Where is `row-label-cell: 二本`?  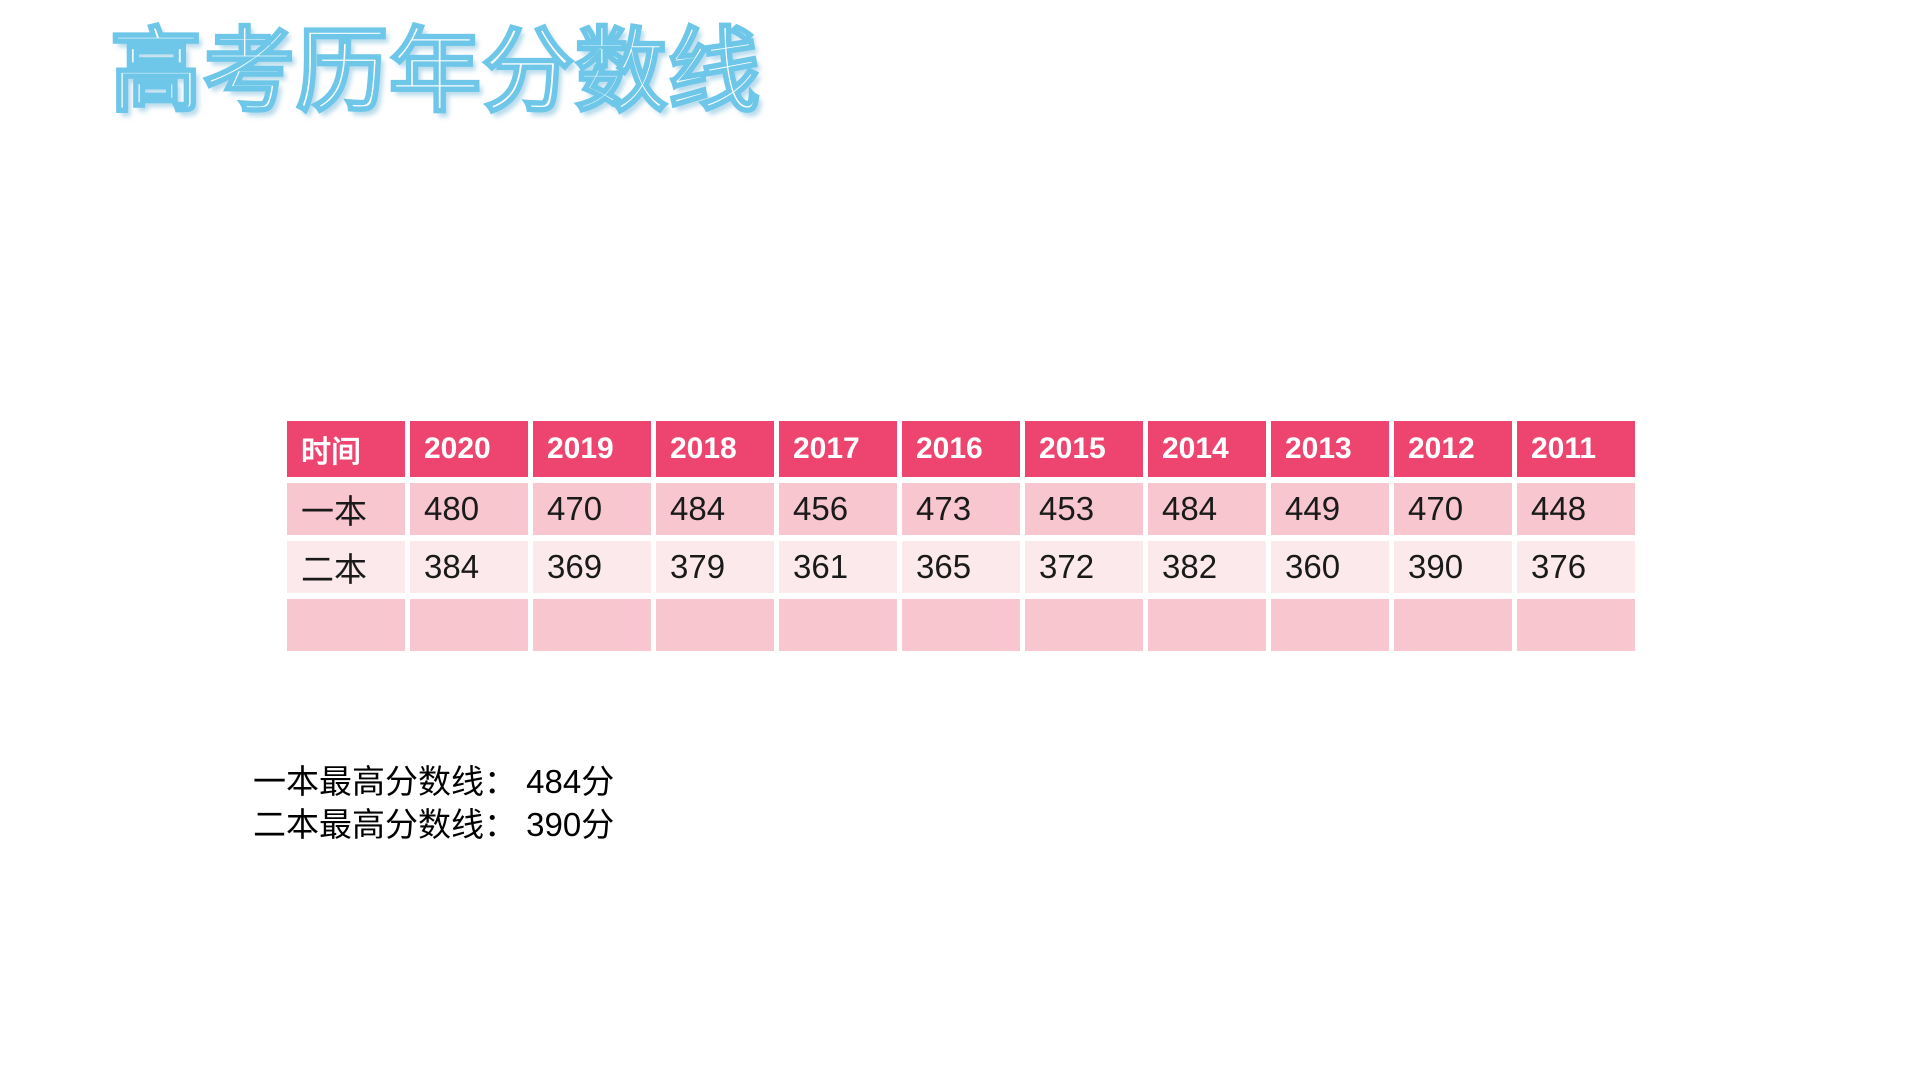
row-label-cell: 二本 is located at coordinates (346, 567).